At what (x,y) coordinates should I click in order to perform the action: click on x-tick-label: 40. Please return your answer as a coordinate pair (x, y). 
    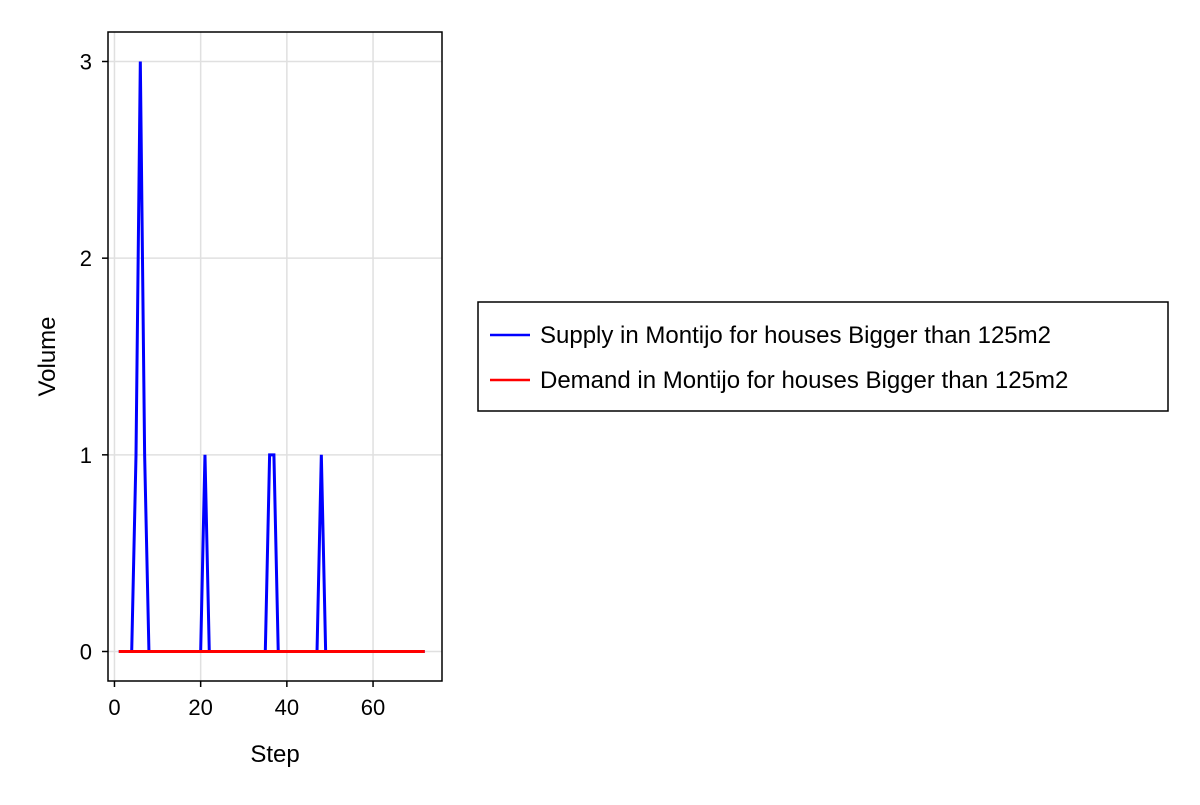
    Looking at the image, I should click on (287, 707).